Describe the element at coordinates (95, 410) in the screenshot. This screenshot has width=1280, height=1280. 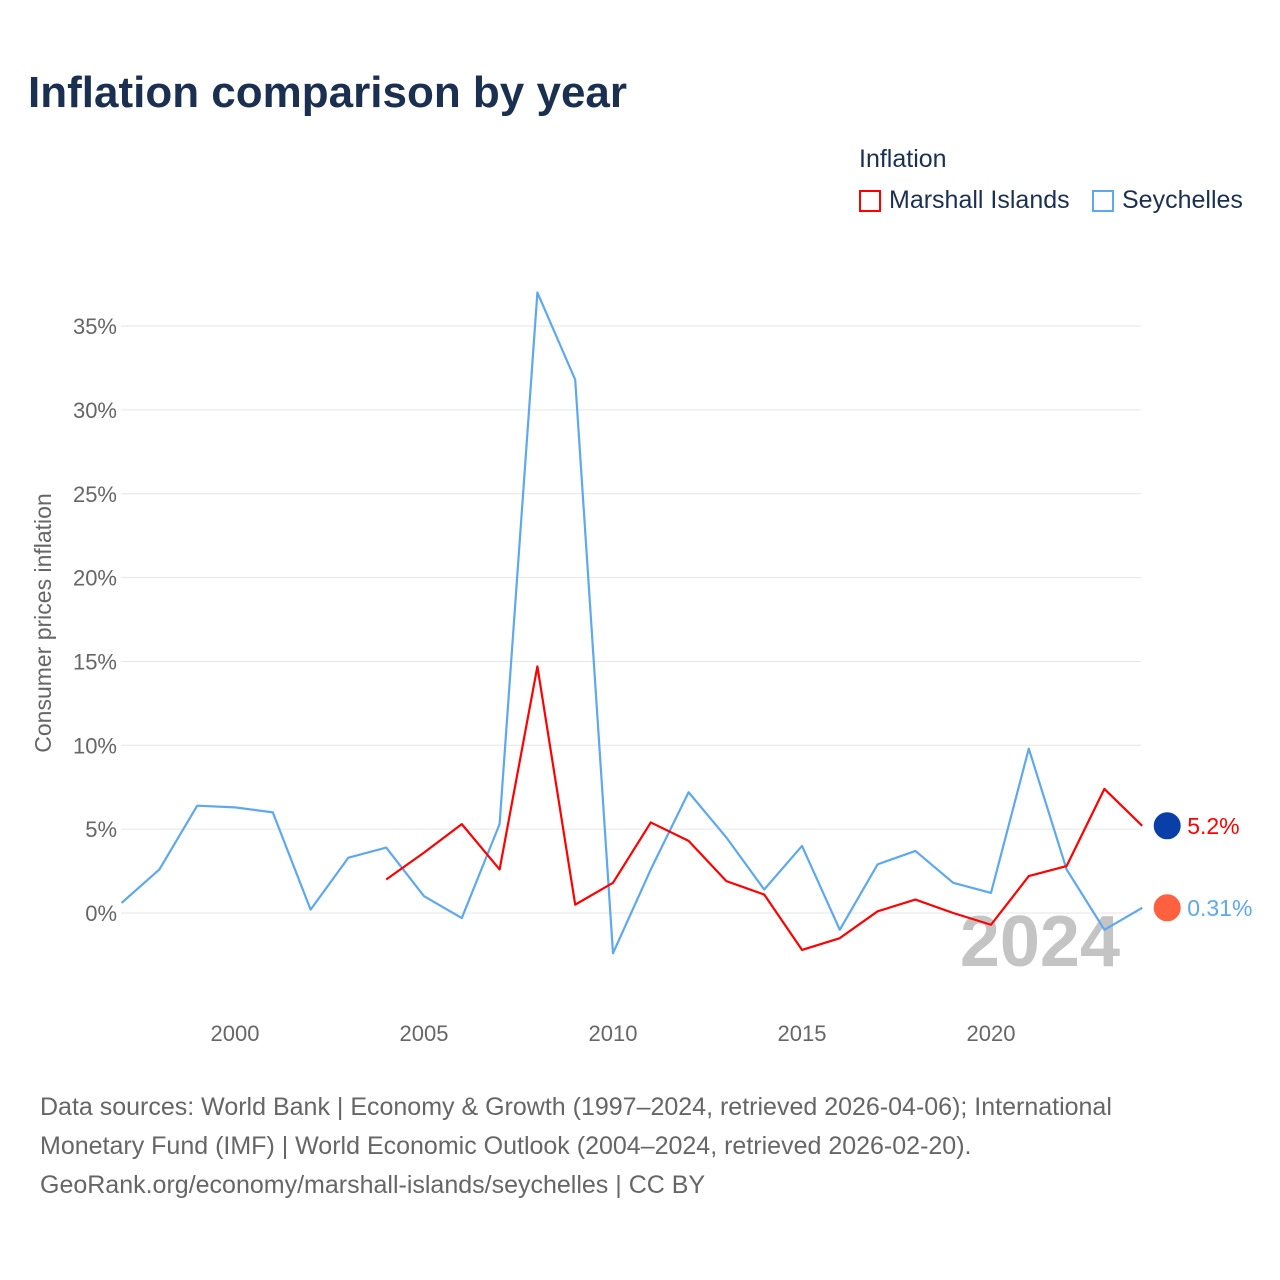
I see `y-tick-label: 30%` at that location.